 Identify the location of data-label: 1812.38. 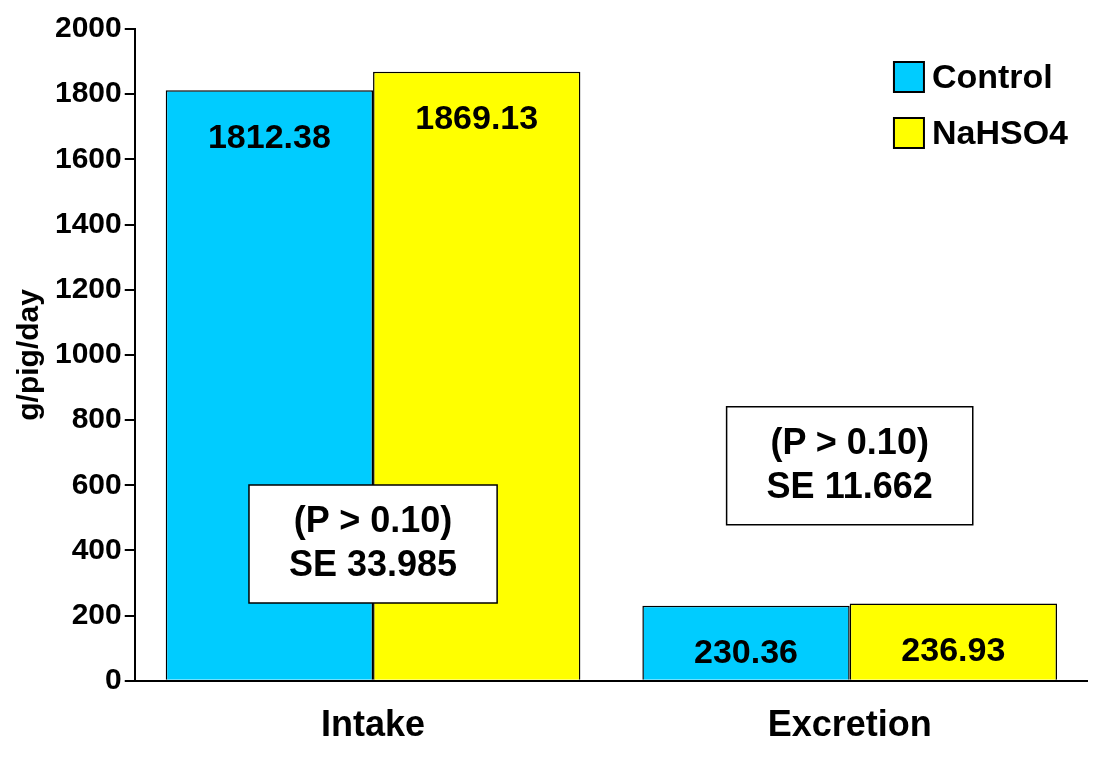
(269, 135).